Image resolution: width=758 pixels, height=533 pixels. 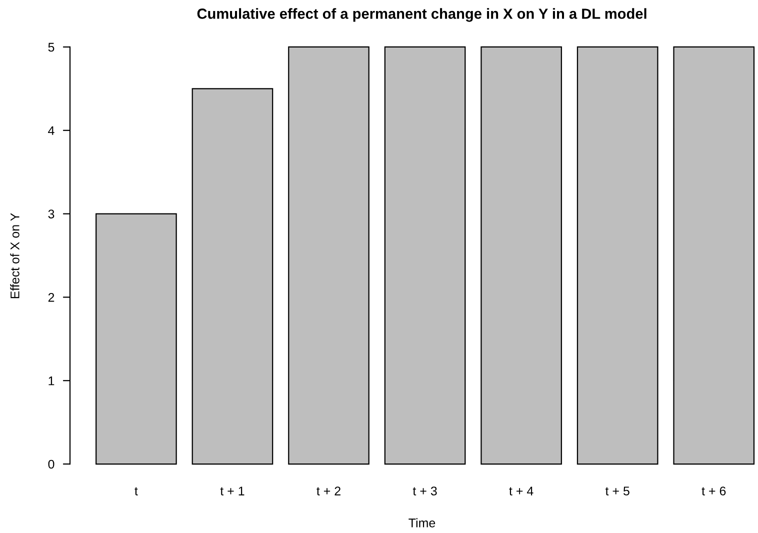 I want to click on y-tick-label: 1, so click(x=51, y=381).